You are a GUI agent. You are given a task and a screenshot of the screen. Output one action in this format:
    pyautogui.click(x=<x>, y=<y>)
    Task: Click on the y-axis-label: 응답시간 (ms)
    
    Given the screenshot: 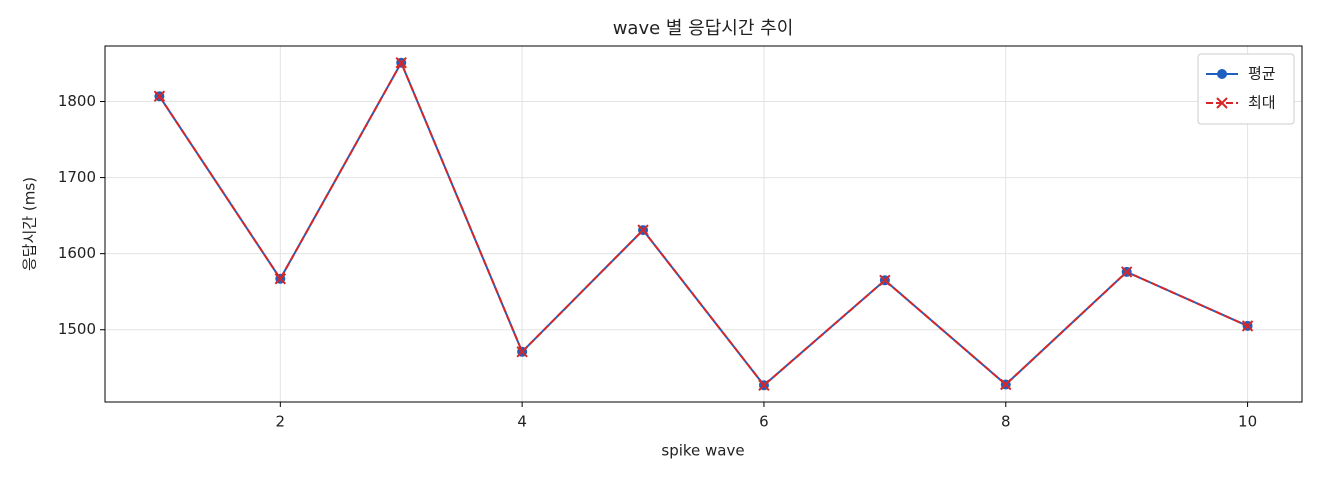 What is the action you would take?
    pyautogui.click(x=30, y=224)
    